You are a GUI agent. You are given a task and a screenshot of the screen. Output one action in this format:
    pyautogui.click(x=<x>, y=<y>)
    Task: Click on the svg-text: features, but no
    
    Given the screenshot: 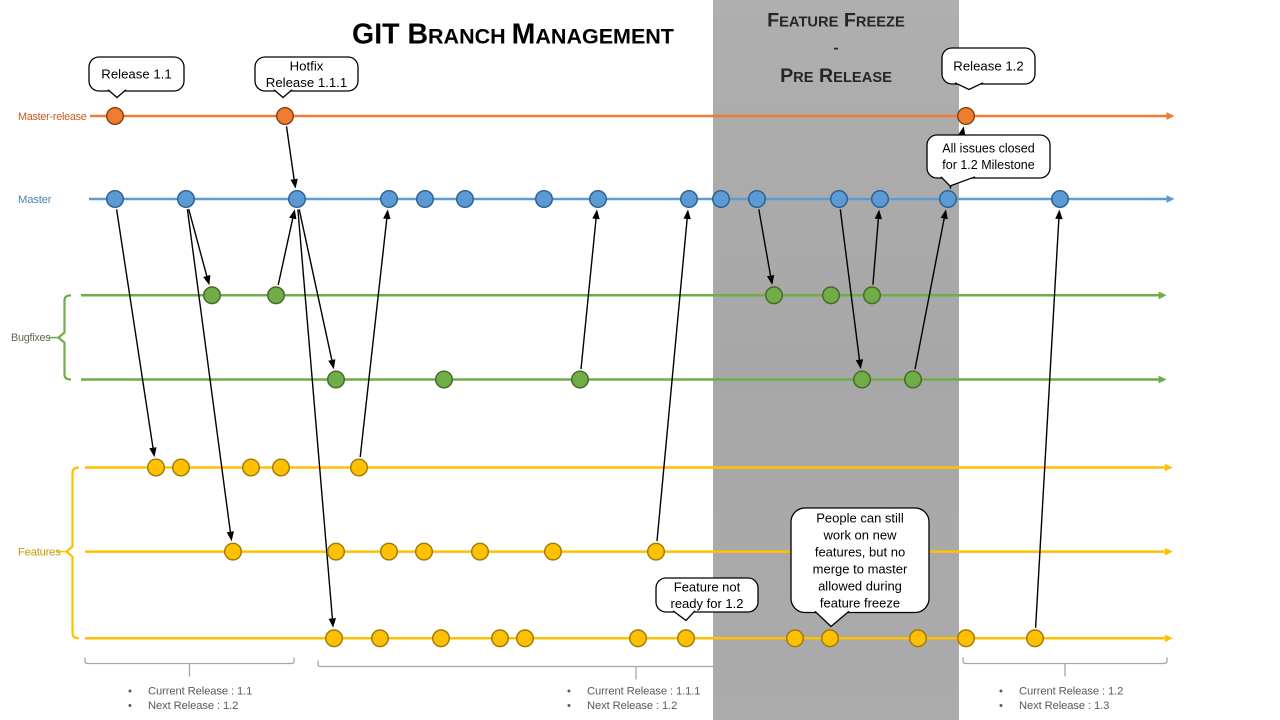 What is the action you would take?
    pyautogui.click(x=860, y=551)
    